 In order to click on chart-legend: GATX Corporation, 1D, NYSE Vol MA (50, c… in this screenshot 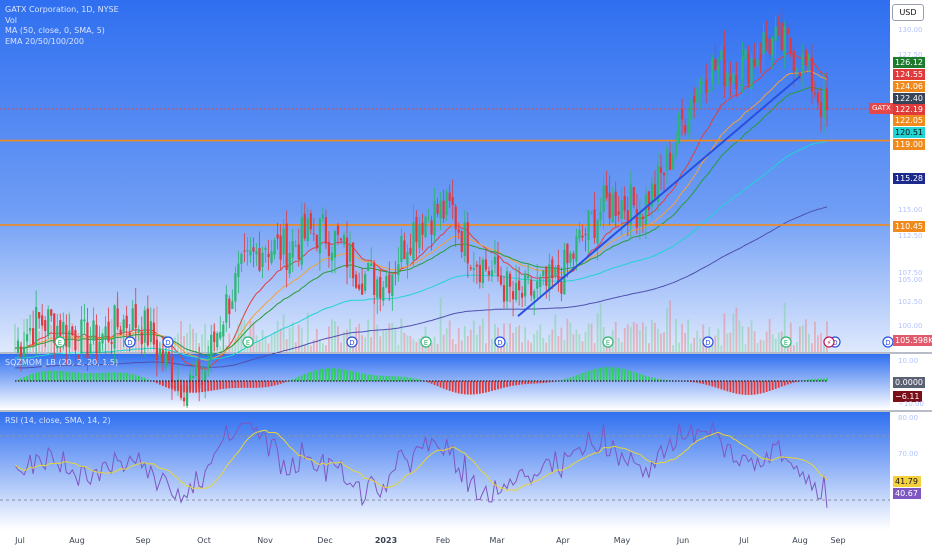, I will do `click(62, 26)`.